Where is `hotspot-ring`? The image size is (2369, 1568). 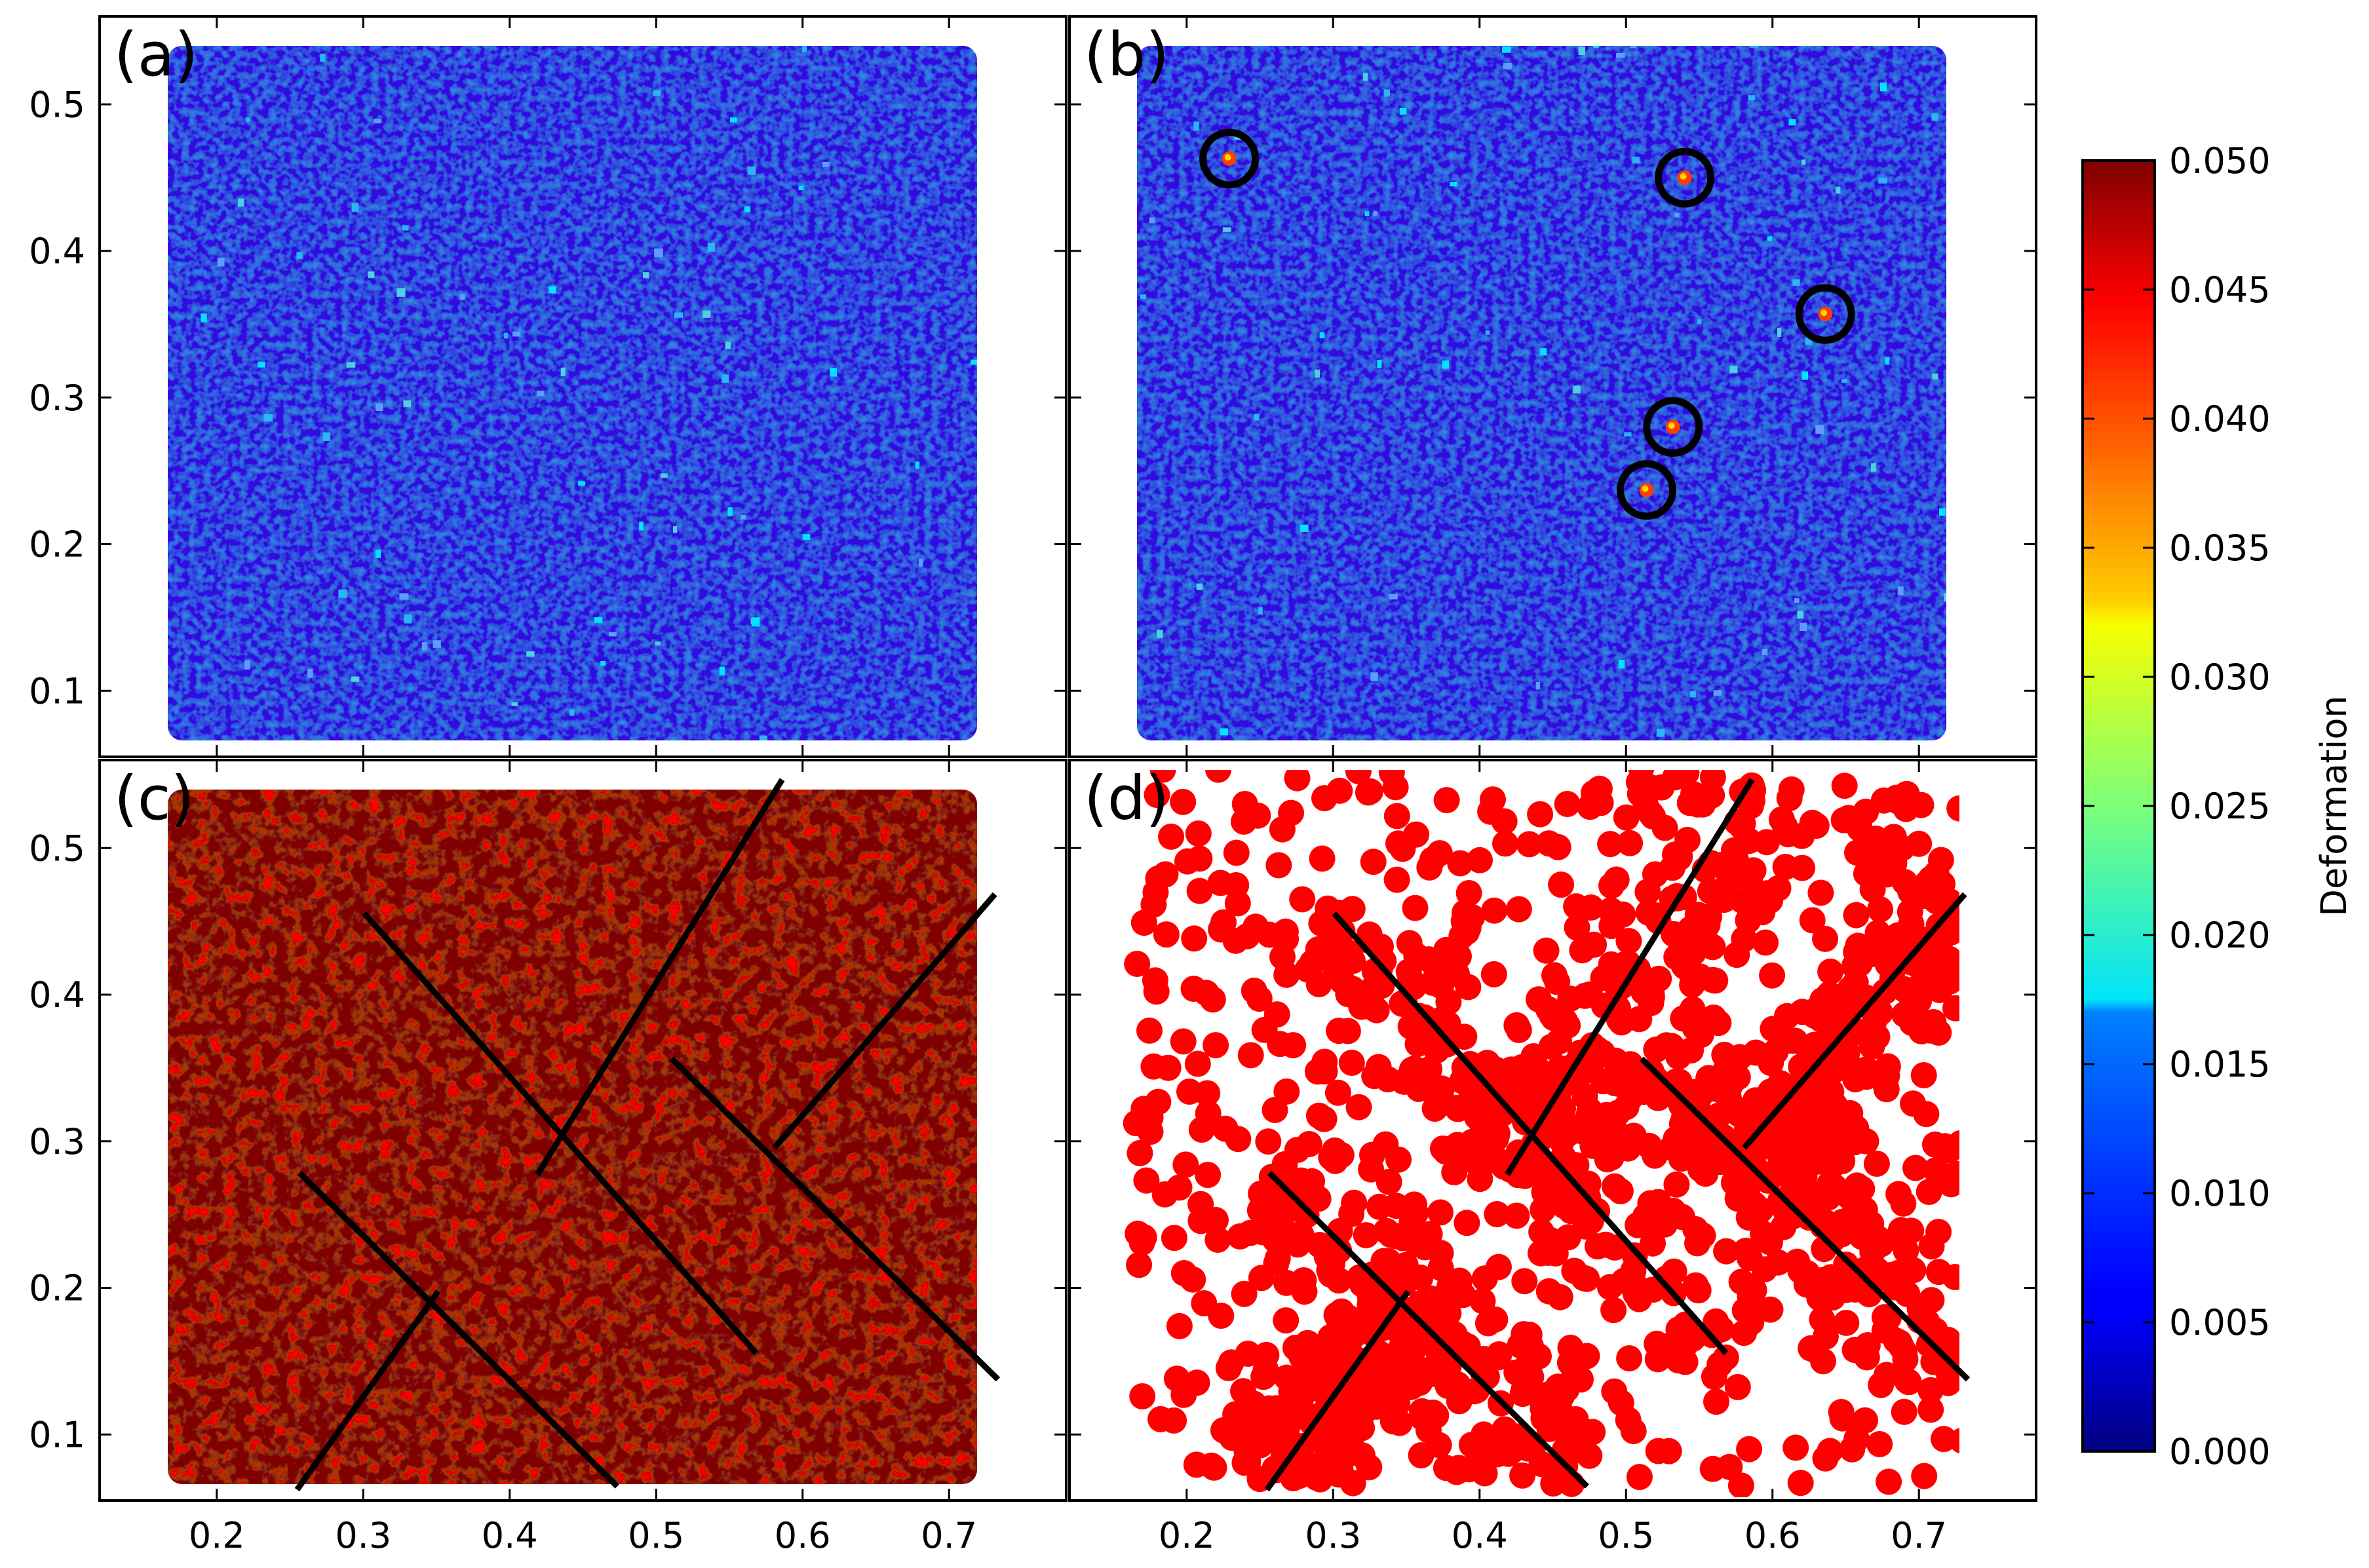
hotspot-ring is located at coordinates (1229, 159).